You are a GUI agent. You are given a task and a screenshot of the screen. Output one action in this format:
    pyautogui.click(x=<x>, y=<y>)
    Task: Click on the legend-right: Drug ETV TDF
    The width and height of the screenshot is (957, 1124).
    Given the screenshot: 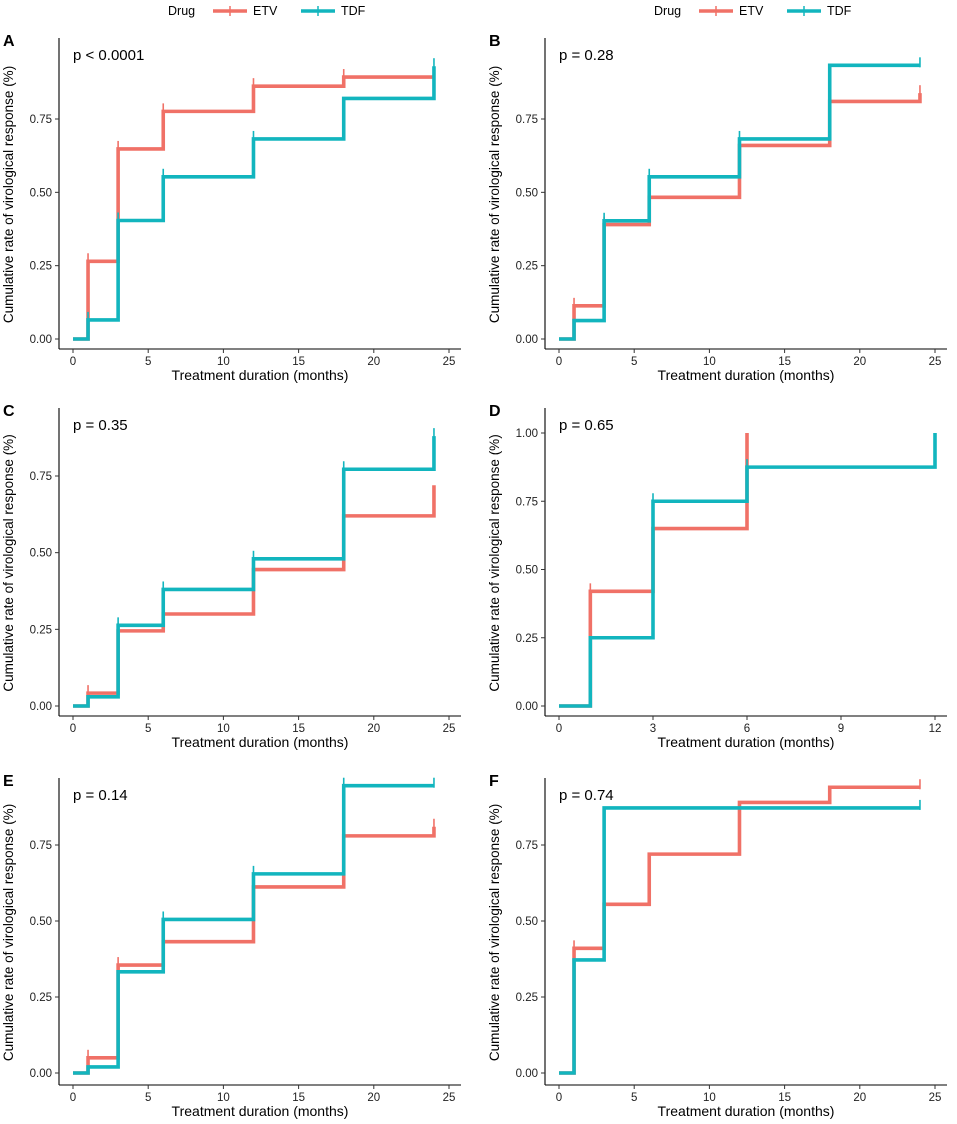 What is the action you would take?
    pyautogui.click(x=753, y=11)
    